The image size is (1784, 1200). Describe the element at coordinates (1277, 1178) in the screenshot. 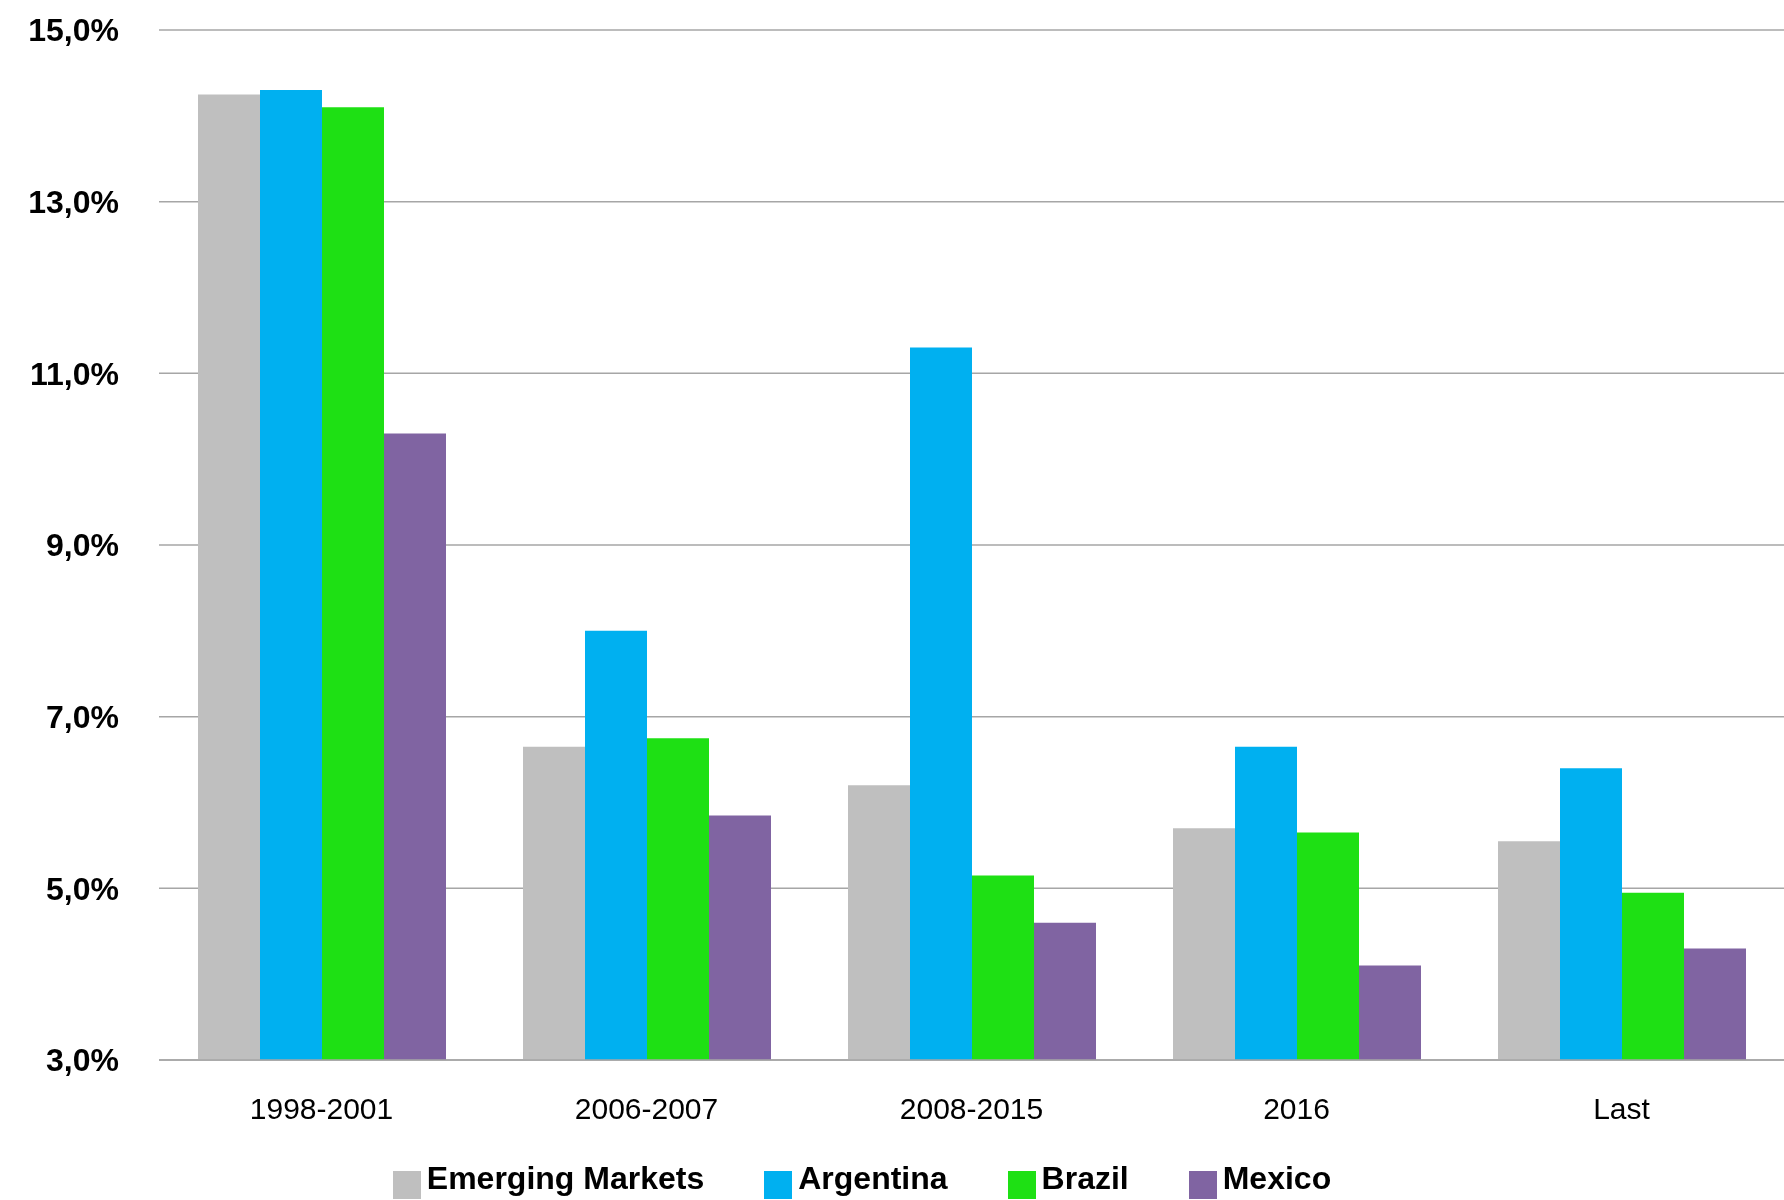

I see `legend-label: Mexico` at that location.